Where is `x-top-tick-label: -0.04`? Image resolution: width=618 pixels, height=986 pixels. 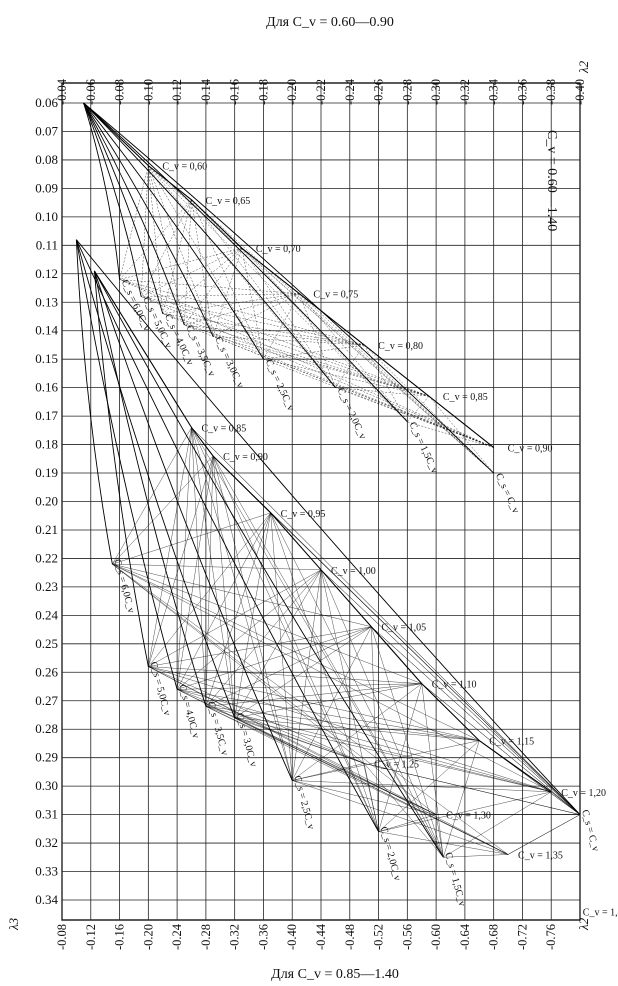
x-top-tick-label: -0.04 is located at coordinates (62, 91).